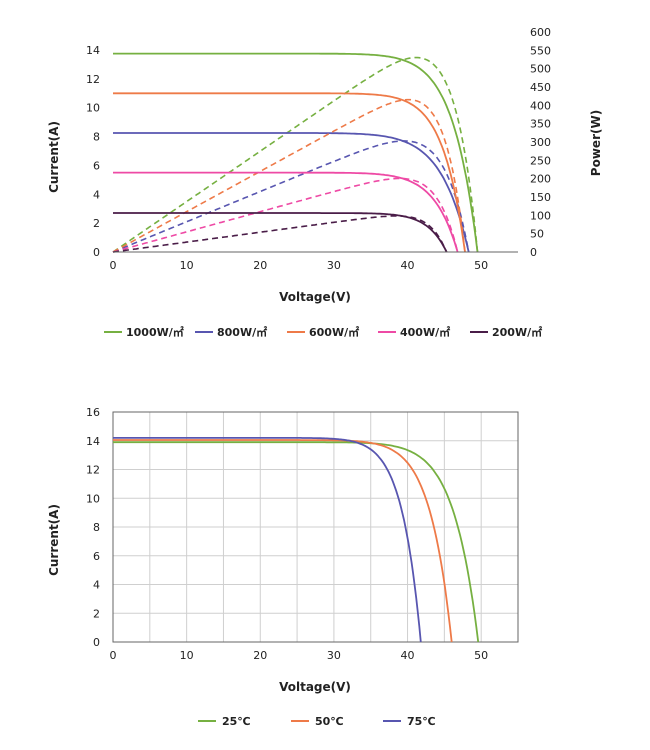 The width and height of the screenshot is (650, 750). I want to click on chart2-y-tick-label: 2, so click(96, 613).